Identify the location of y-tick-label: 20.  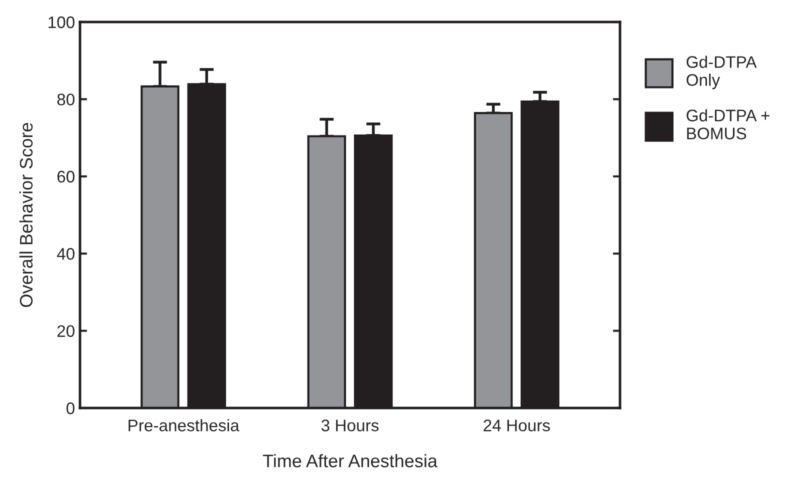
(65, 331).